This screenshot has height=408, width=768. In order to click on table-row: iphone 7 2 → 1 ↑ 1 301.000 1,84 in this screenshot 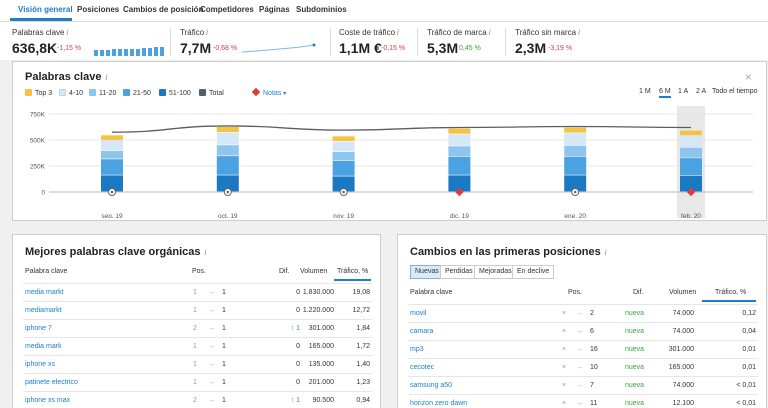, I will do `click(197, 327)`.